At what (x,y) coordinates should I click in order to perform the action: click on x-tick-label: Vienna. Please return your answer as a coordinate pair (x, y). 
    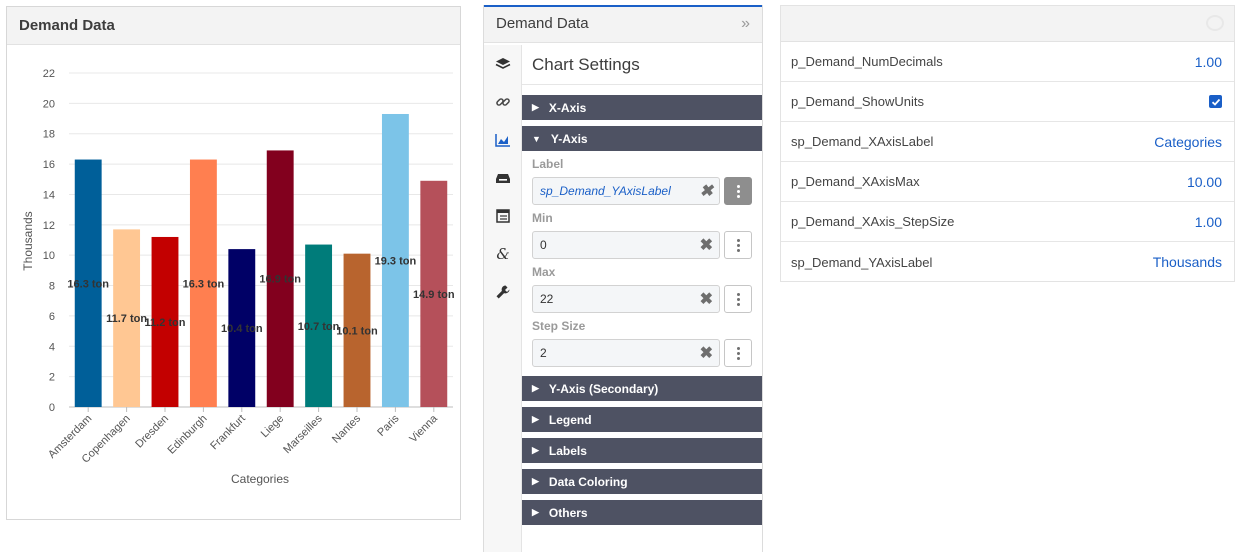
    Looking at the image, I should click on (423, 428).